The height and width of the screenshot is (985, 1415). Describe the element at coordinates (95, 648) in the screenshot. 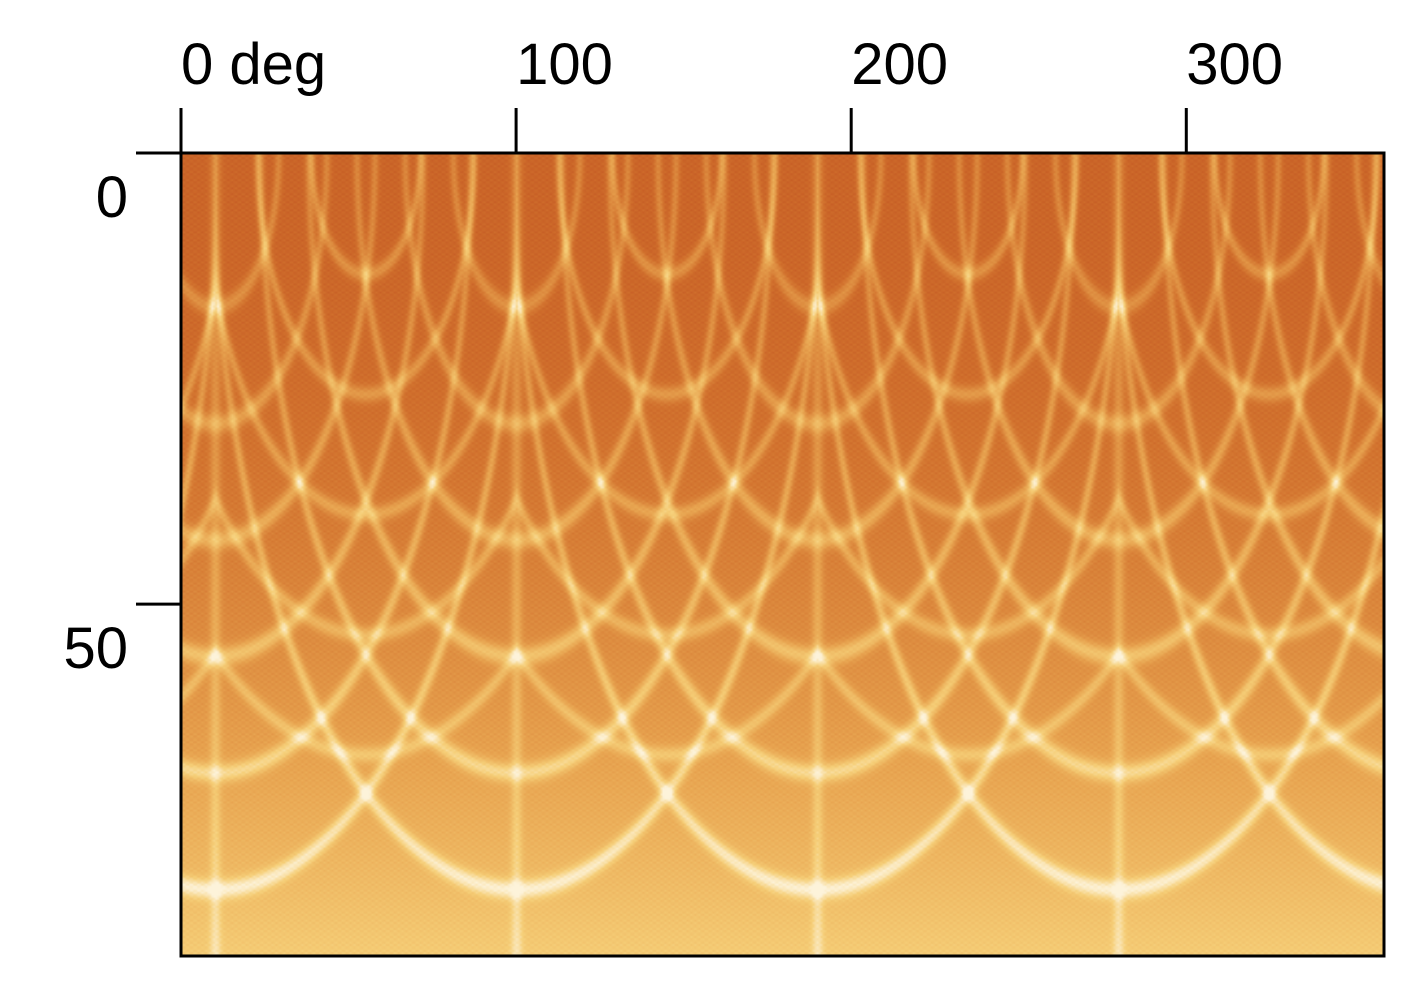

I see `y-tick-label: 50` at that location.